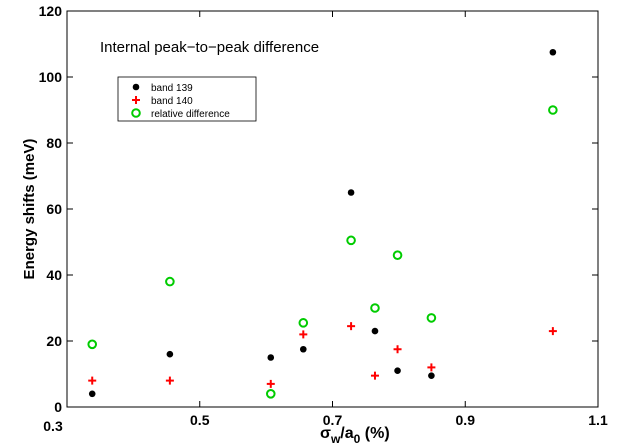  Describe the element at coordinates (51, 77) in the screenshot. I see `y-tick-label: 100` at that location.